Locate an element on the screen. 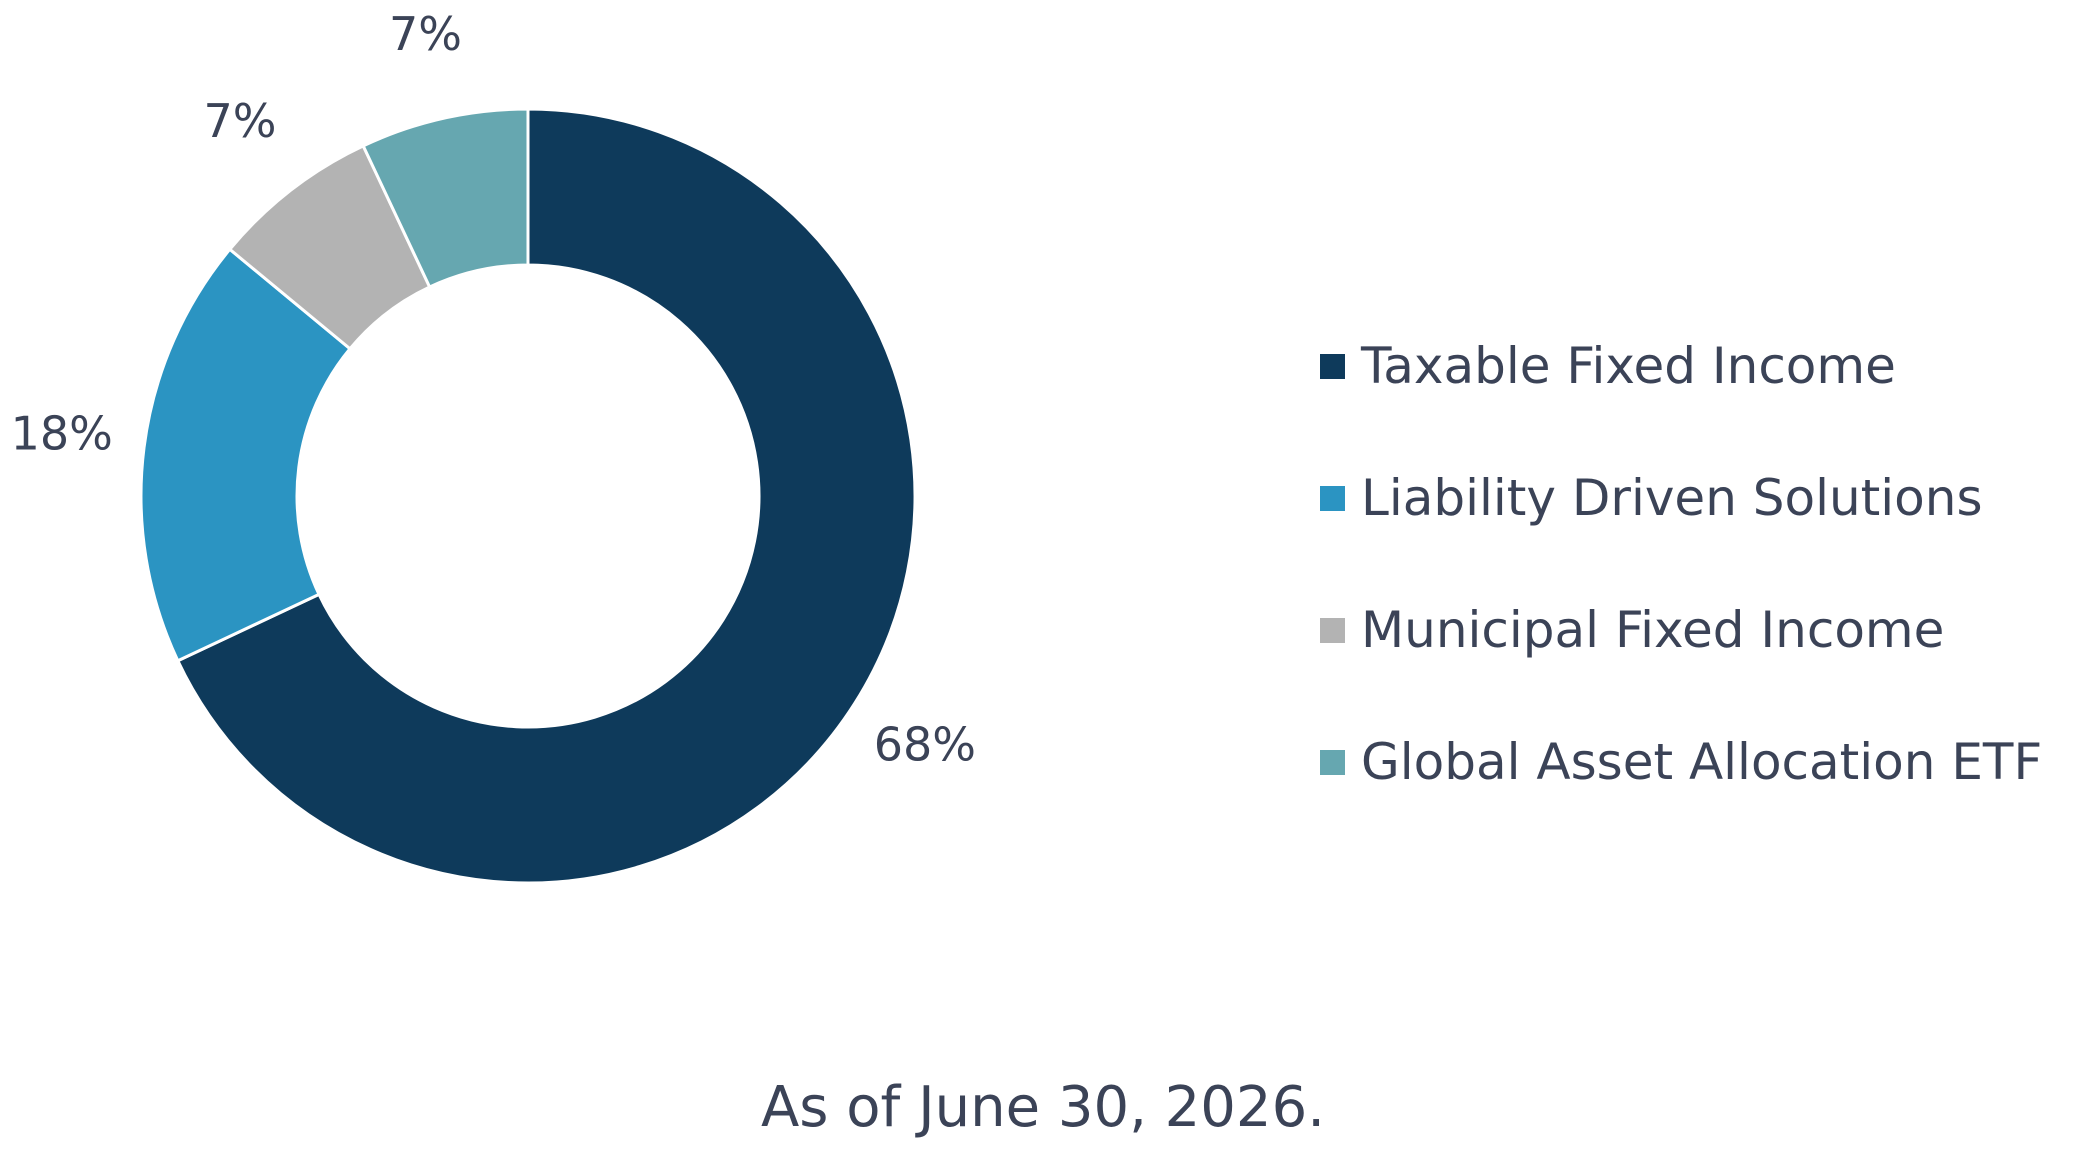  legend-label: Taxable Fixed Income is located at coordinates (1628, 366).